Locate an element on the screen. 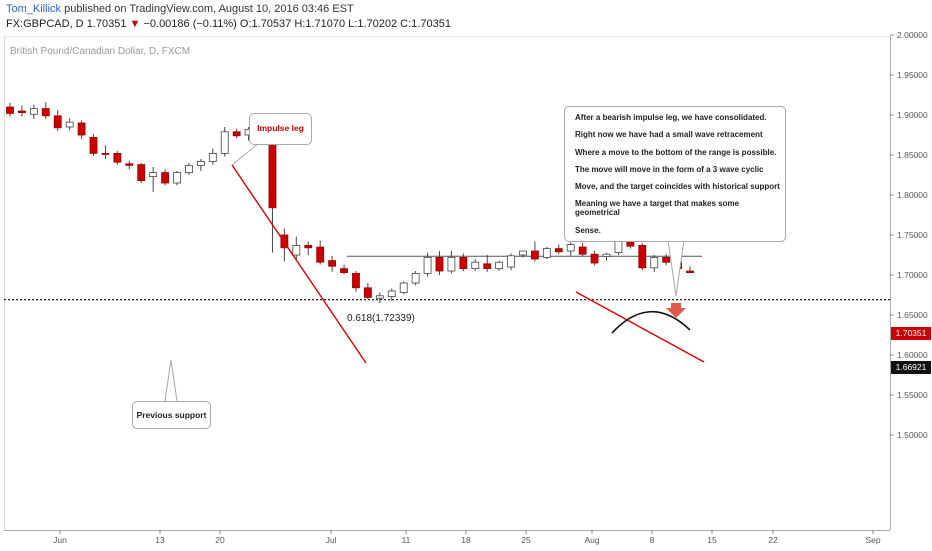 This screenshot has height=551, width=932. note-line: Sense. is located at coordinates (588, 230).